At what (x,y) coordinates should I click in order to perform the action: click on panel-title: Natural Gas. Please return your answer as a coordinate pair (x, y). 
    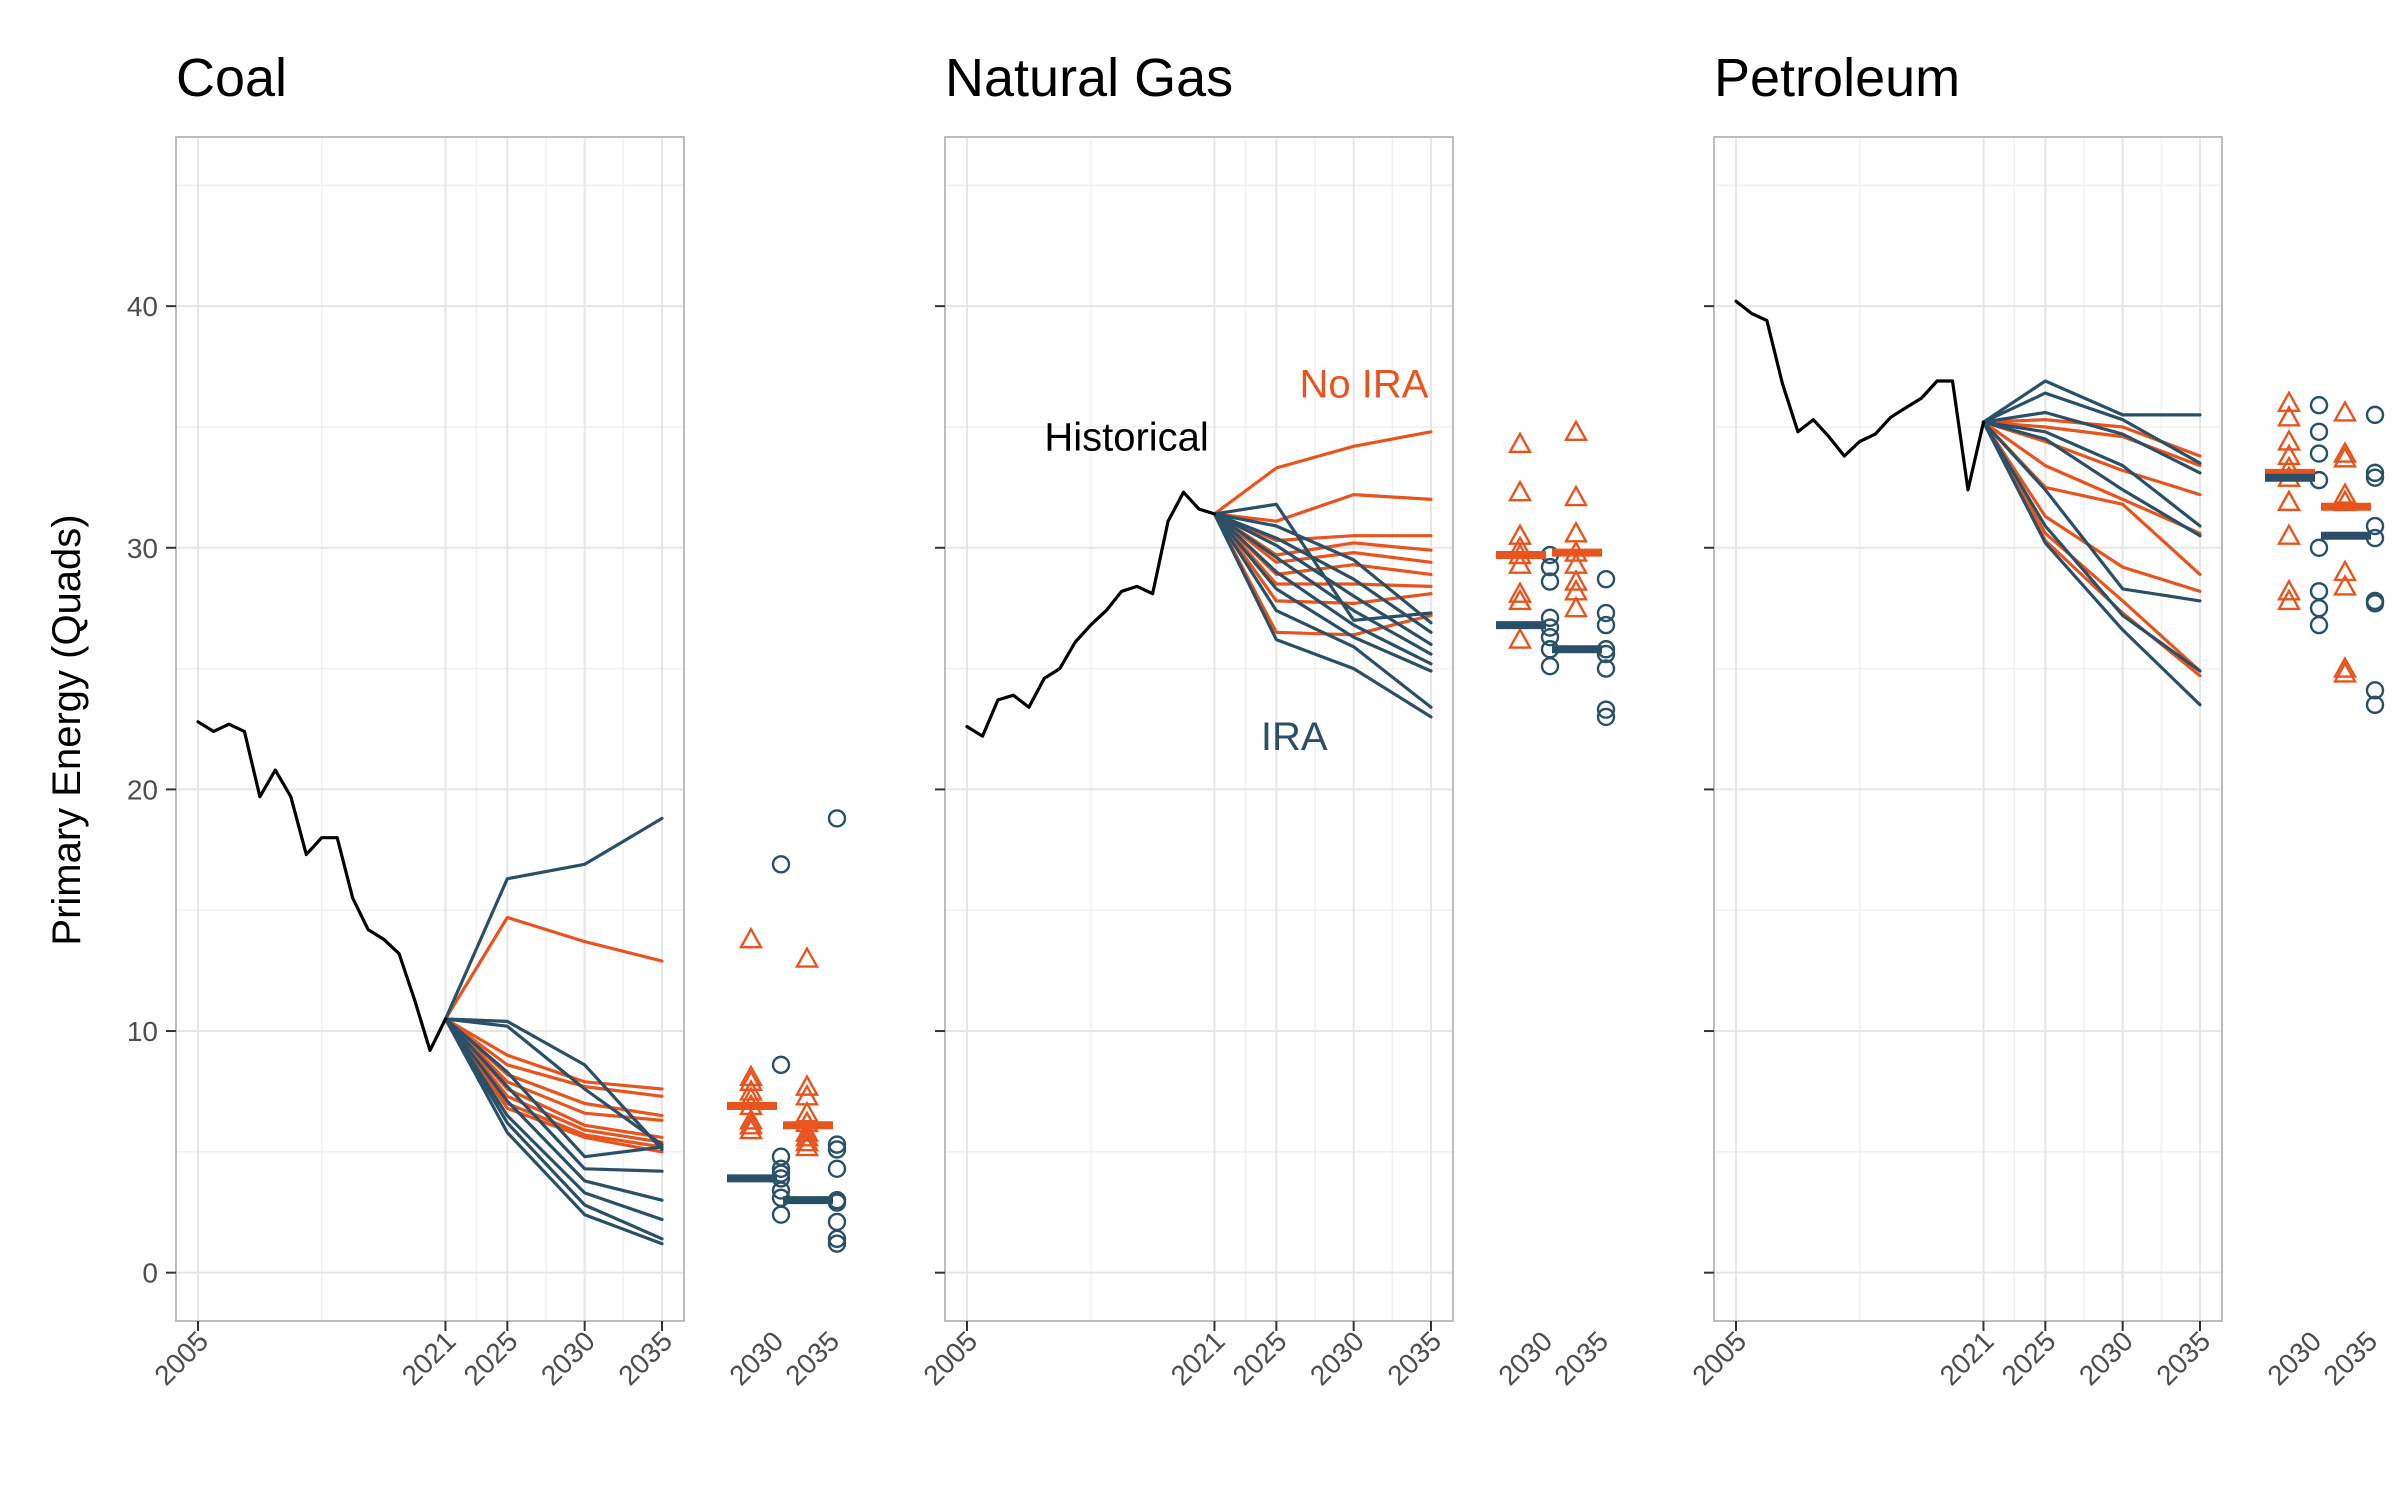
    Looking at the image, I should click on (1089, 78).